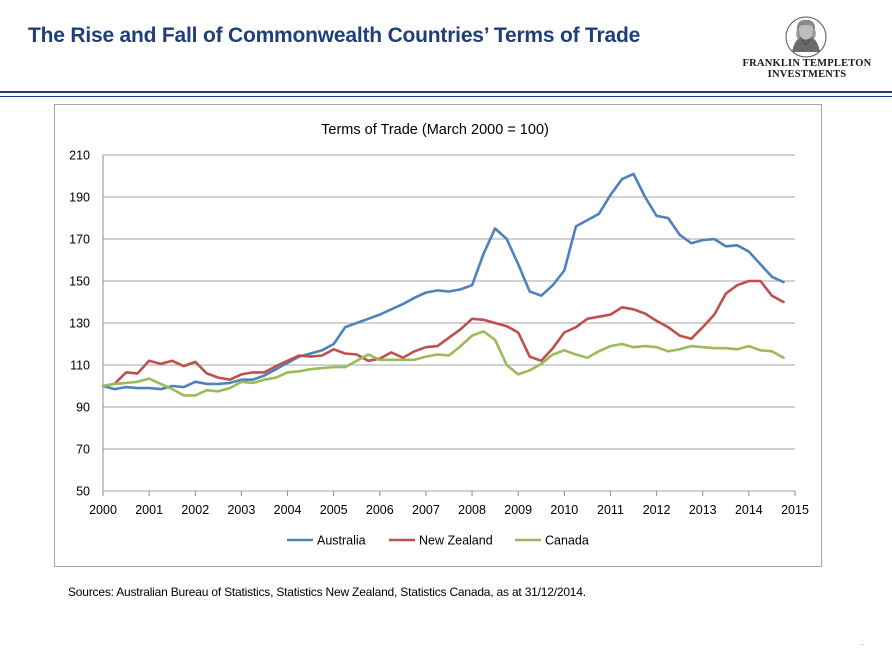  Describe the element at coordinates (83, 492) in the screenshot. I see `y-tick-label: 50` at that location.